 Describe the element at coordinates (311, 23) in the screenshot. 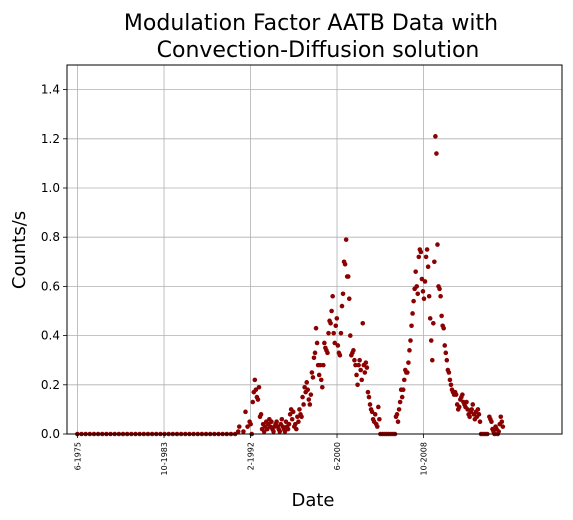

I see `chart-title-line-1: Modulation Factor AATB Data with` at that location.